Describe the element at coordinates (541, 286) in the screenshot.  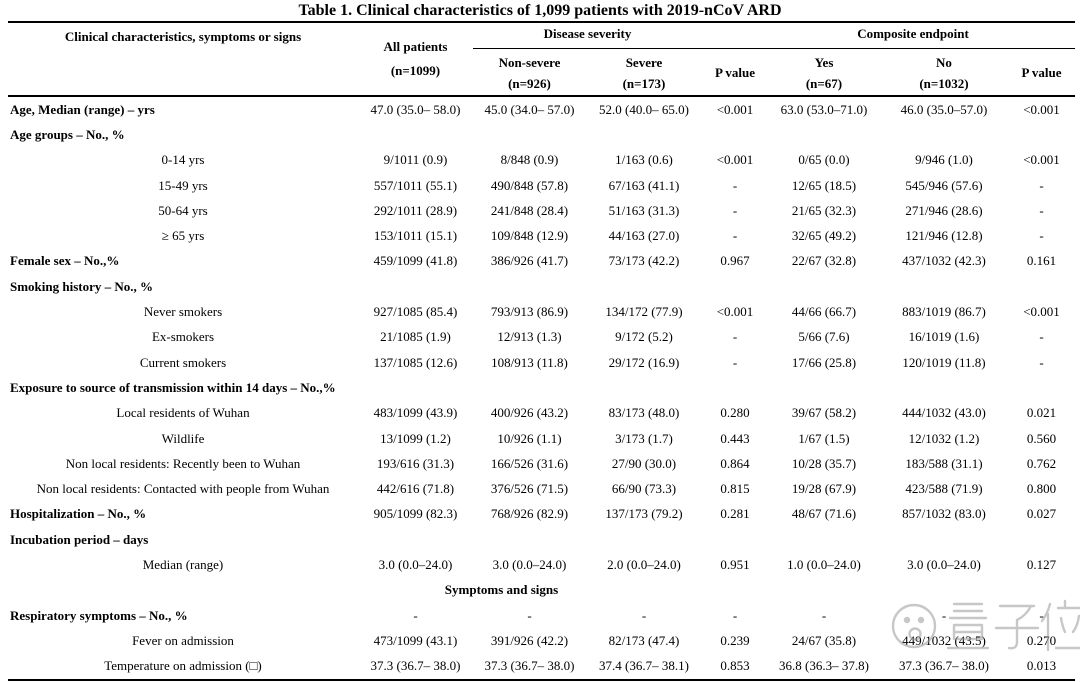
I see `table-row: Smoking history – No., %` at that location.